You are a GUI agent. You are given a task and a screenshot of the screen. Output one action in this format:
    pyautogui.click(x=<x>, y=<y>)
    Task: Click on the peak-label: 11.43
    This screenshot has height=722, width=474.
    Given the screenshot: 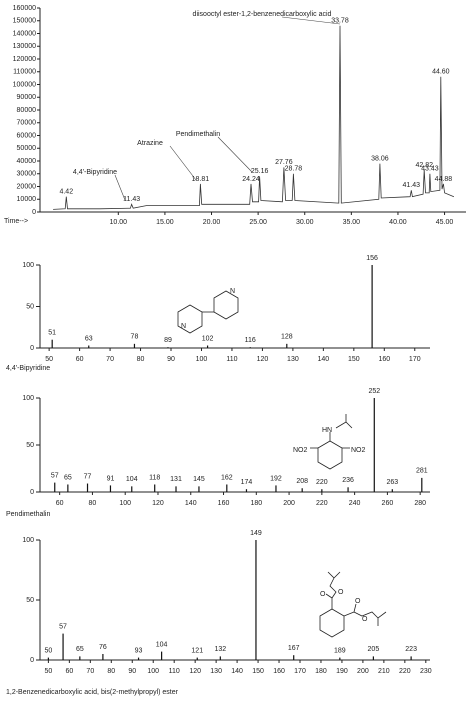 What is the action you would take?
    pyautogui.click(x=131, y=199)
    